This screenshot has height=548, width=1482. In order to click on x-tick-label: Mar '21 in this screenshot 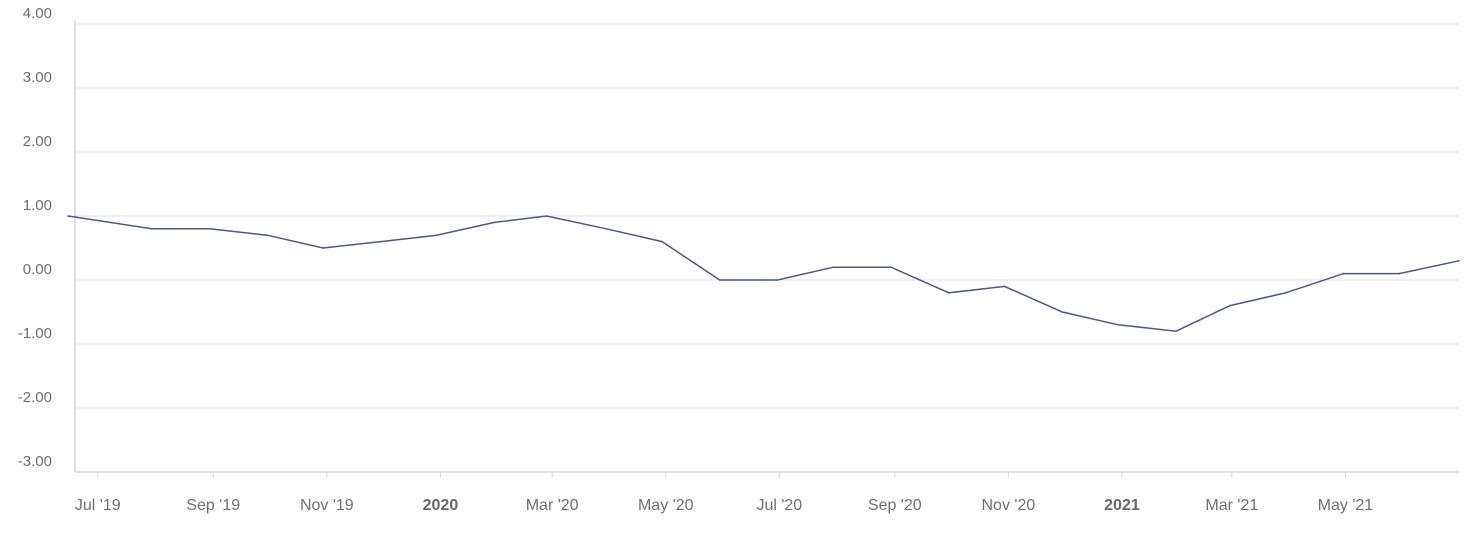, I will do `click(1231, 505)`.